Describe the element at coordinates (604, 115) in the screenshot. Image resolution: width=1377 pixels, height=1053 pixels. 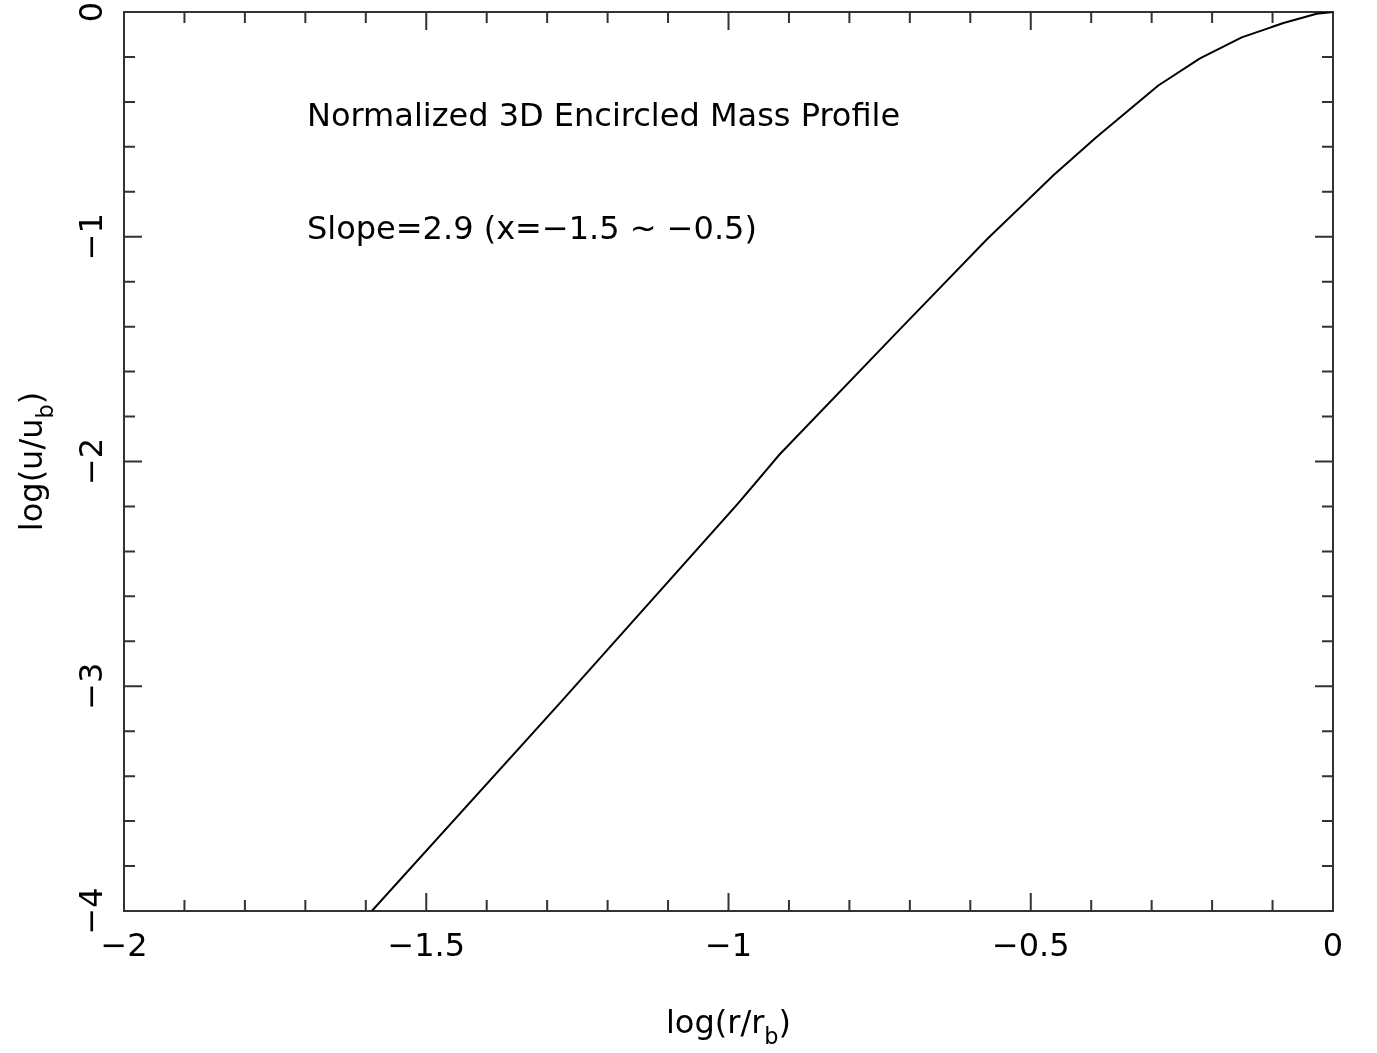
I see `annotation: Normalized 3D Encircled Mass Profile` at that location.